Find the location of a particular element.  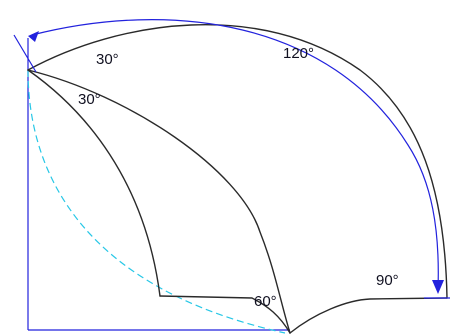

dimension-arrow-left-icon is located at coordinates (33, 36).